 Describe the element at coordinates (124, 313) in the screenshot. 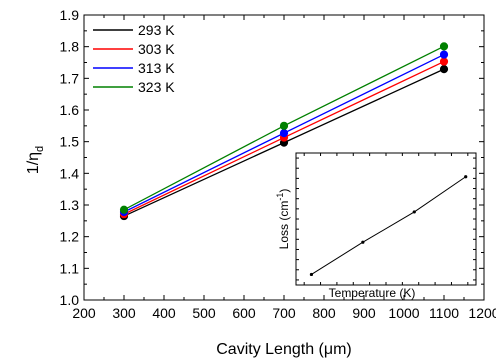

I see `x-tick-label: 300` at that location.